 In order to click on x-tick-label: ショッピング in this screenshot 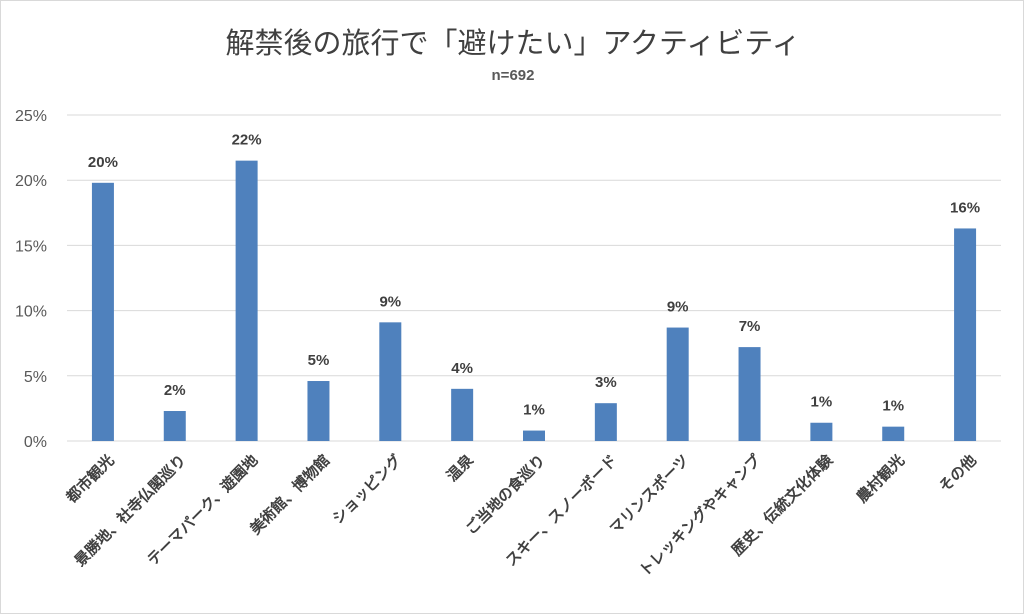, I will do `click(367, 489)`.